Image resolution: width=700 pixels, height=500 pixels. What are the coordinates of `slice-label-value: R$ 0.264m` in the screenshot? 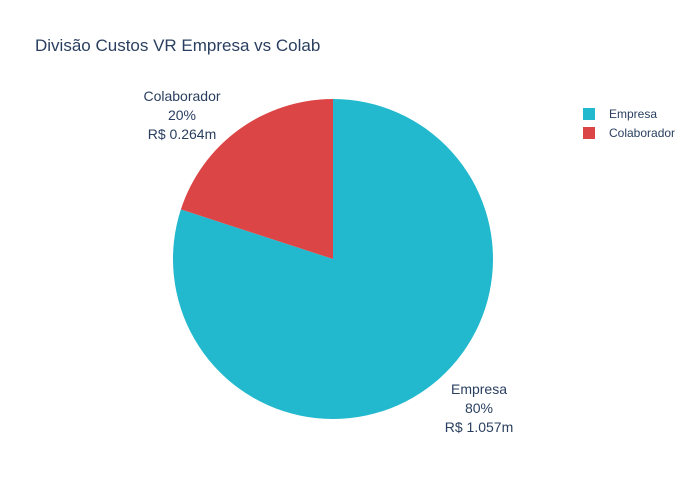 It's located at (182, 134).